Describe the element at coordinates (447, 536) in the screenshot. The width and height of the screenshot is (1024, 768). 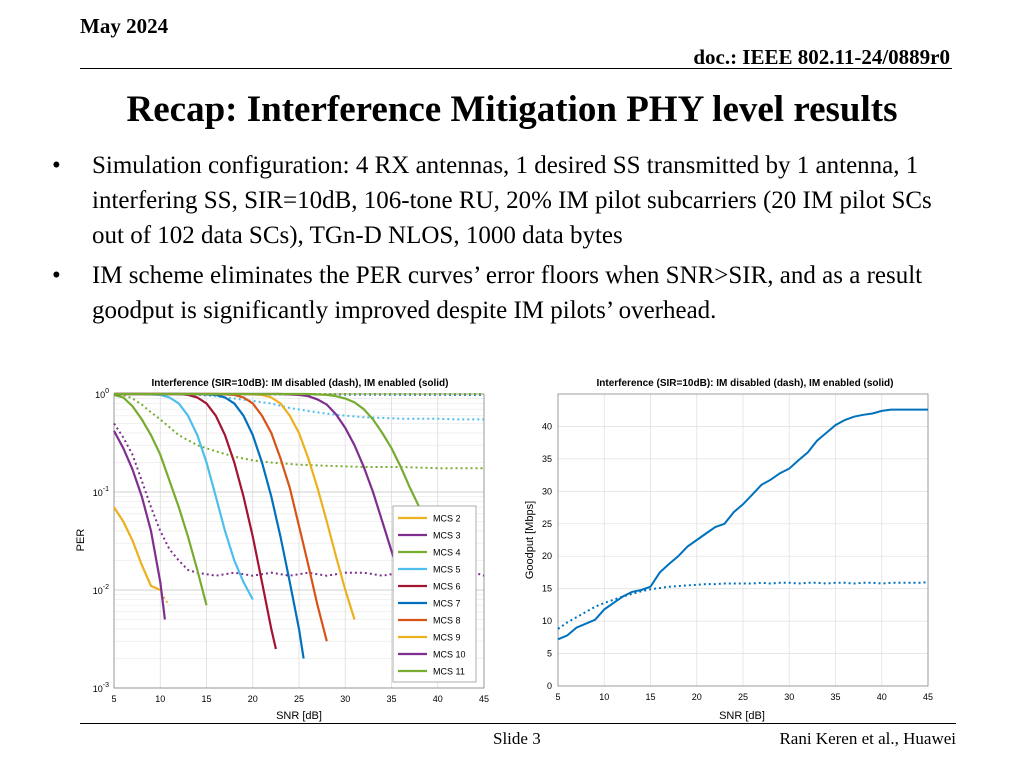
I see `legend-label: MCS 3` at that location.